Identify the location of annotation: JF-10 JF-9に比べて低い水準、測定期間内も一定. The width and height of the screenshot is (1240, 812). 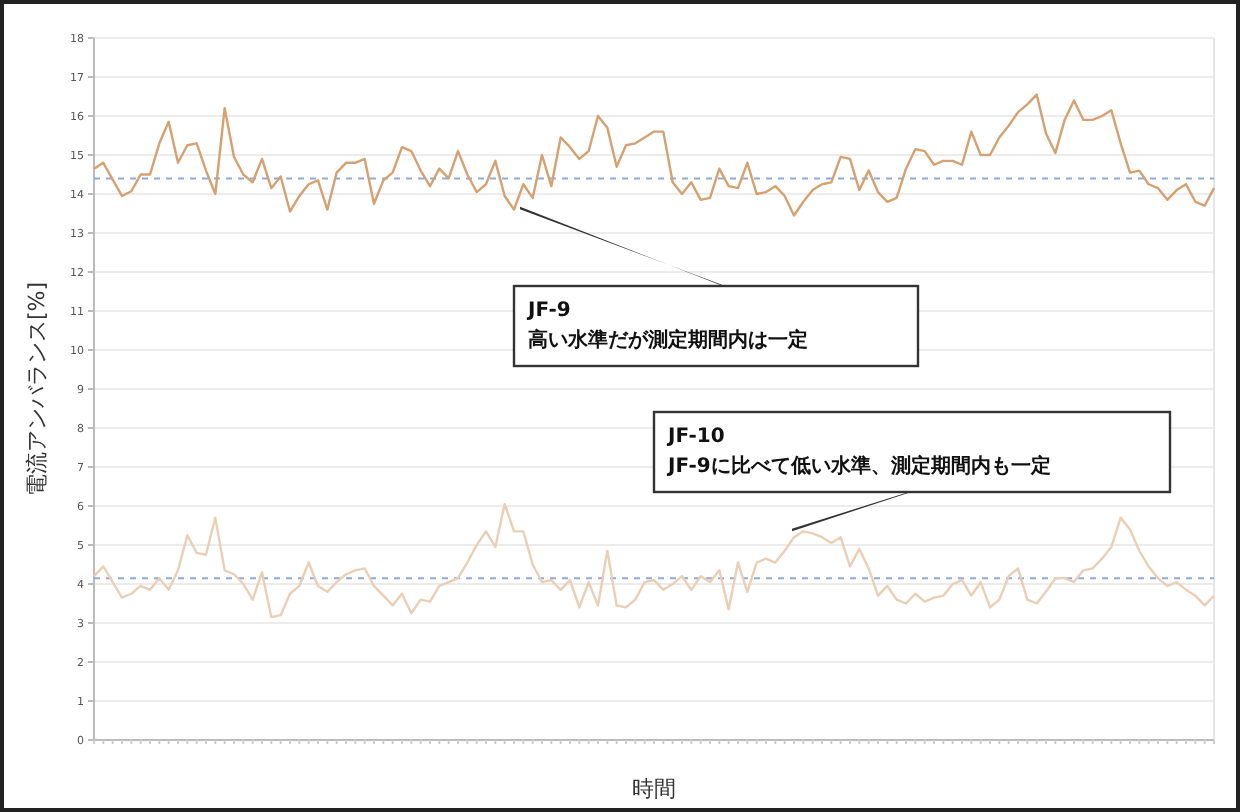
(858, 452).